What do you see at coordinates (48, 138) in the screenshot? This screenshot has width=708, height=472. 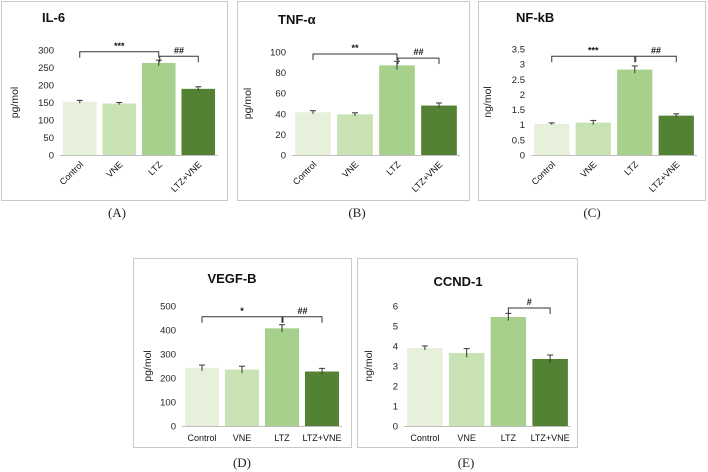 I see `y-tick-label: 50` at bounding box center [48, 138].